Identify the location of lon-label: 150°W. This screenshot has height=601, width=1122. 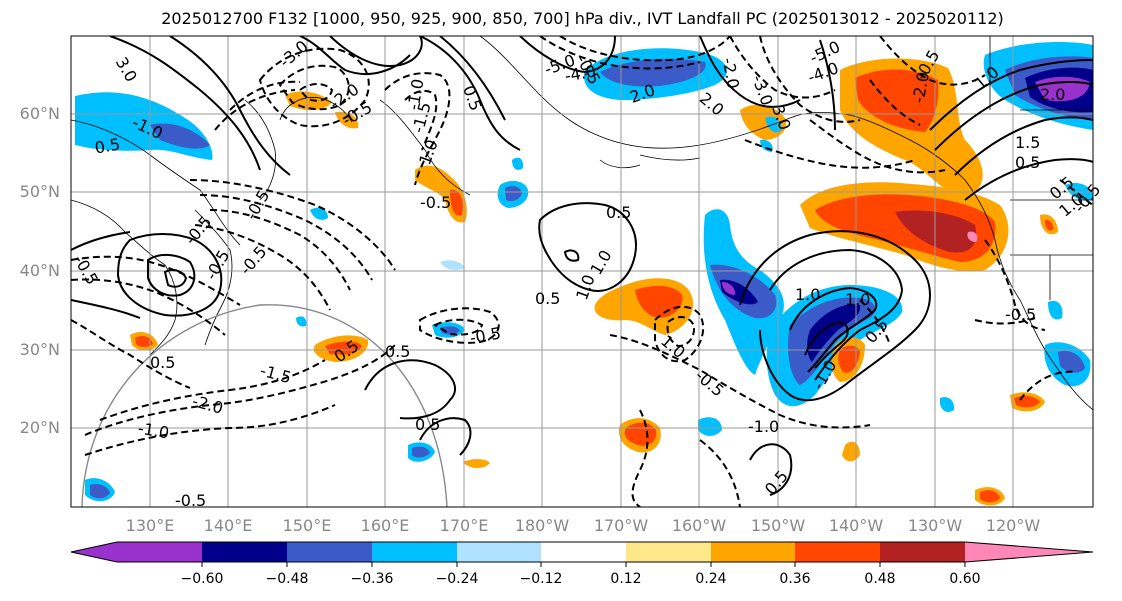
(778, 525).